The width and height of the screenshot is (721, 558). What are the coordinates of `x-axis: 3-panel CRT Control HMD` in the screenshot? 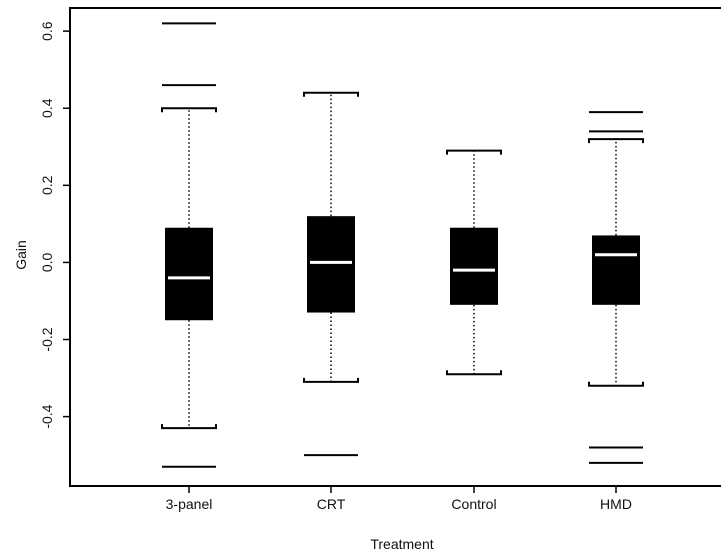 It's located at (399, 499).